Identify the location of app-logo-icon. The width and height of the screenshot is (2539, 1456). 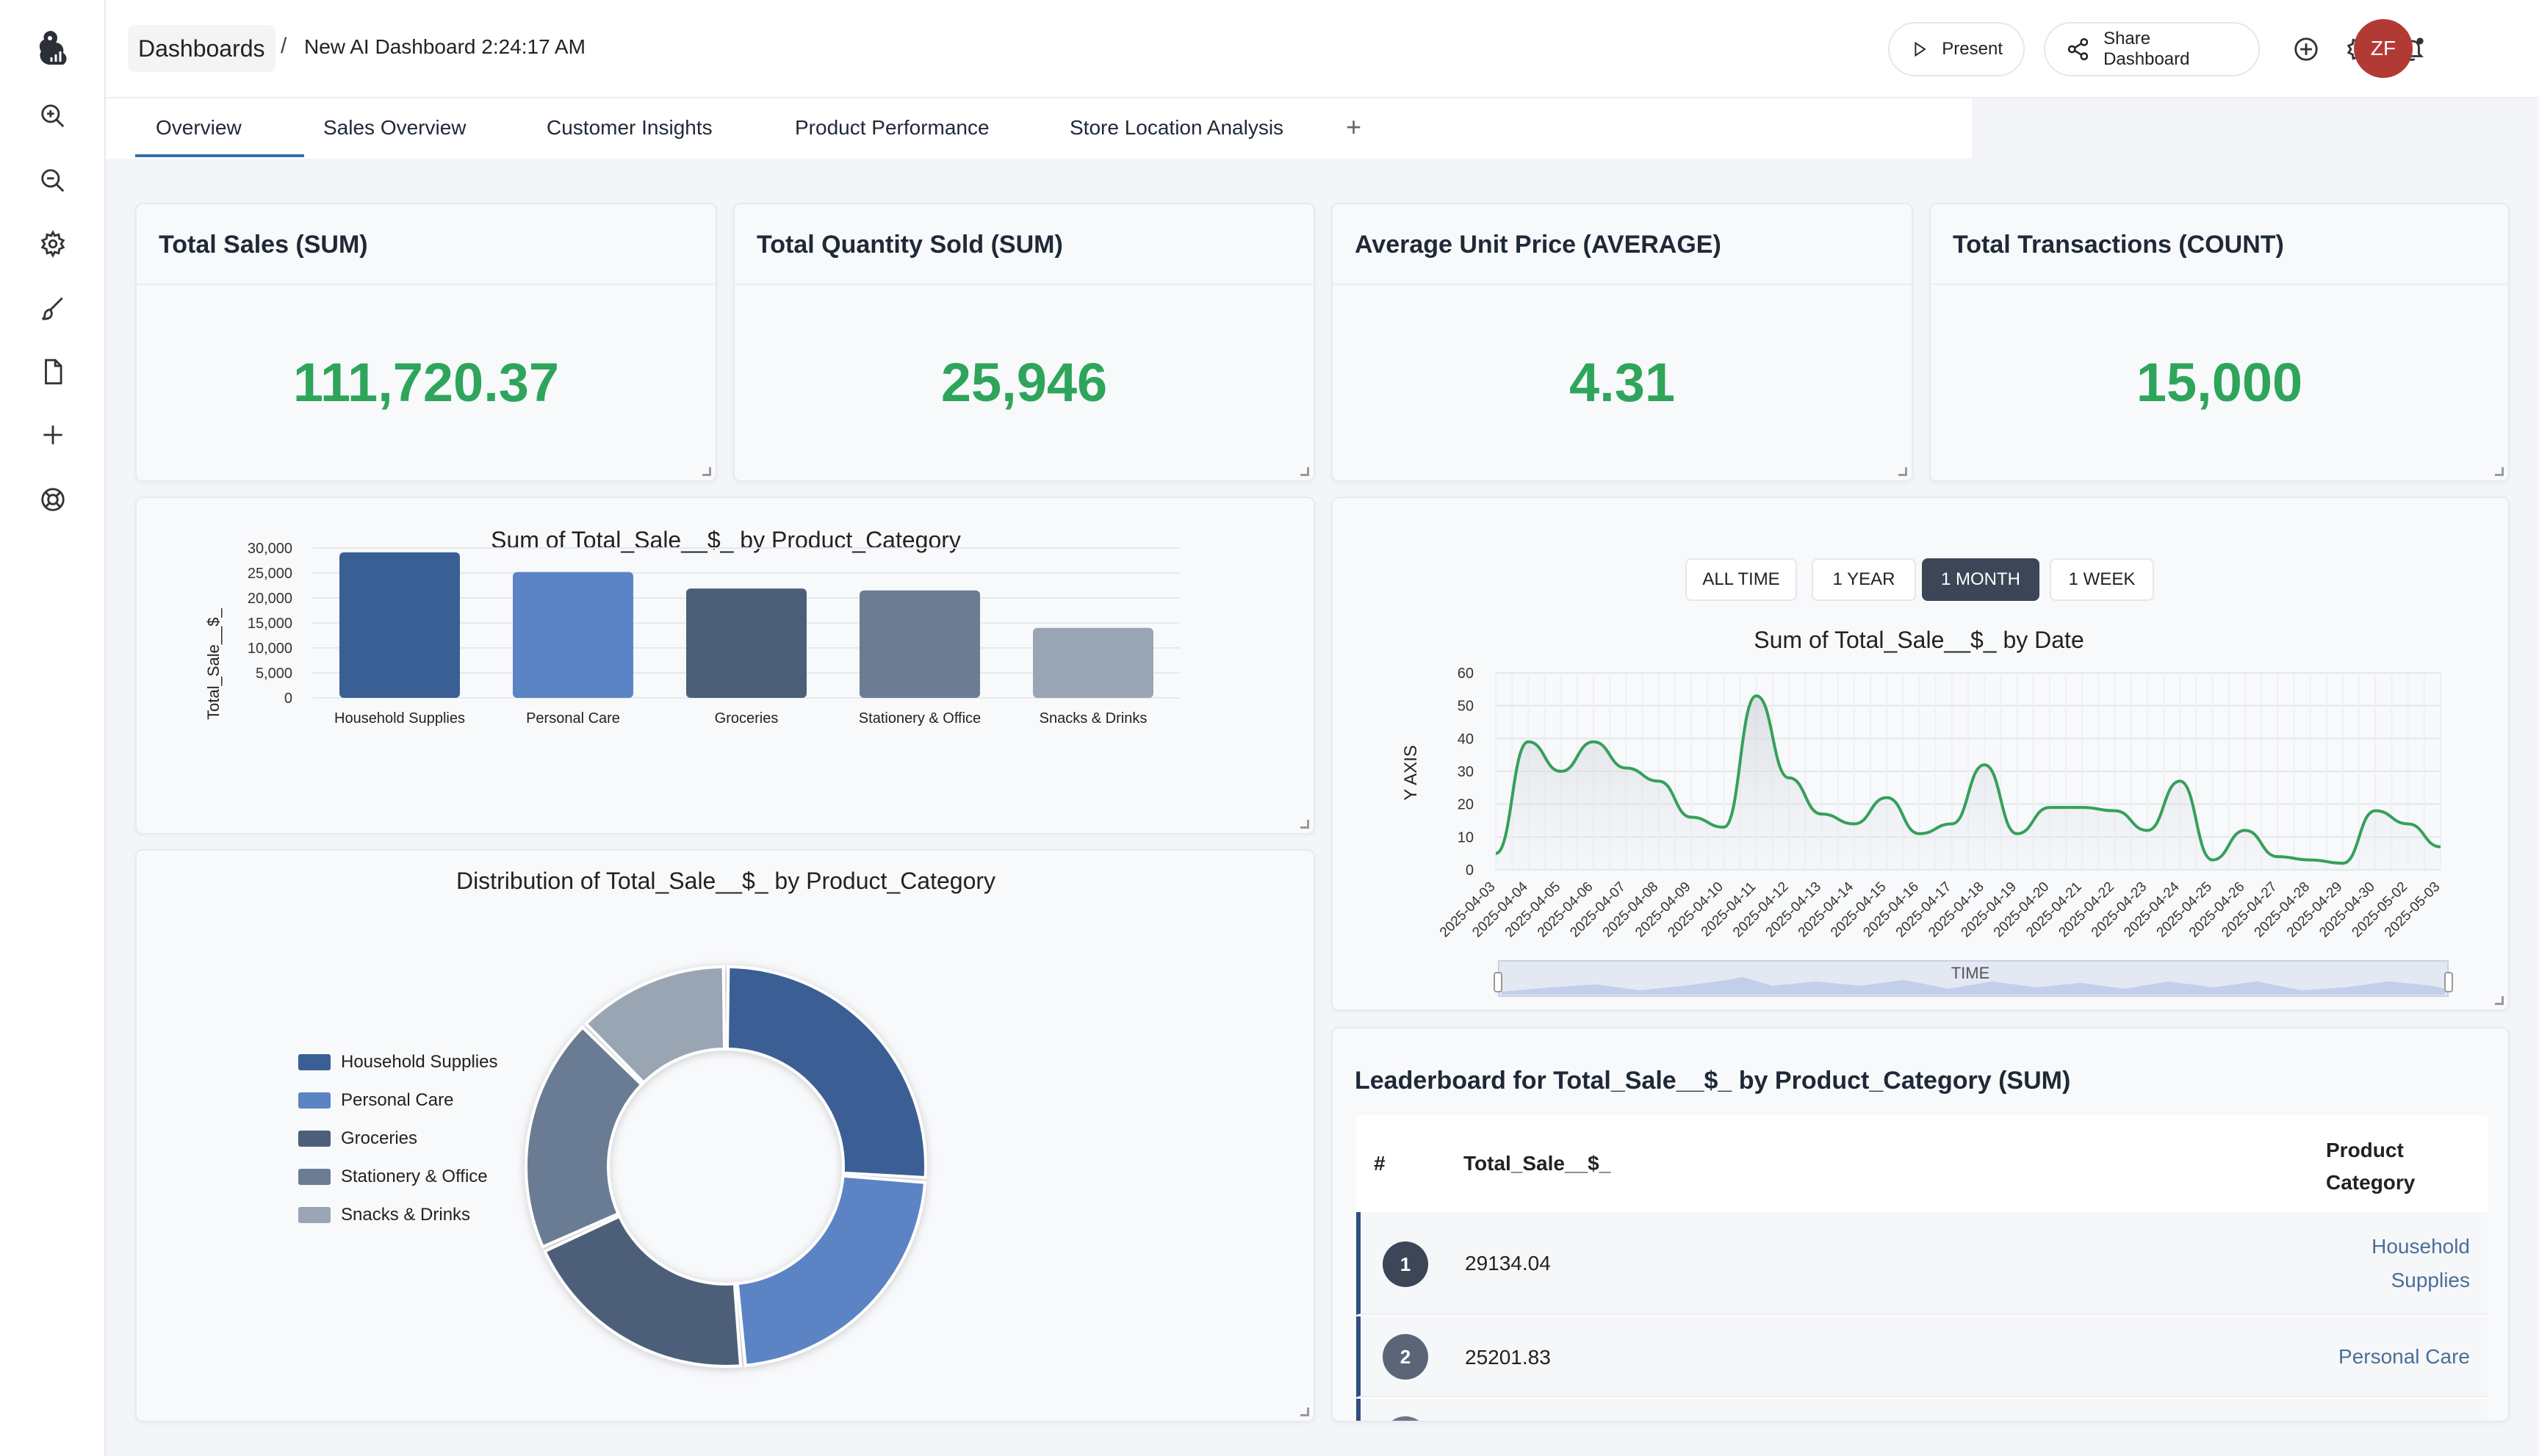
(52, 48).